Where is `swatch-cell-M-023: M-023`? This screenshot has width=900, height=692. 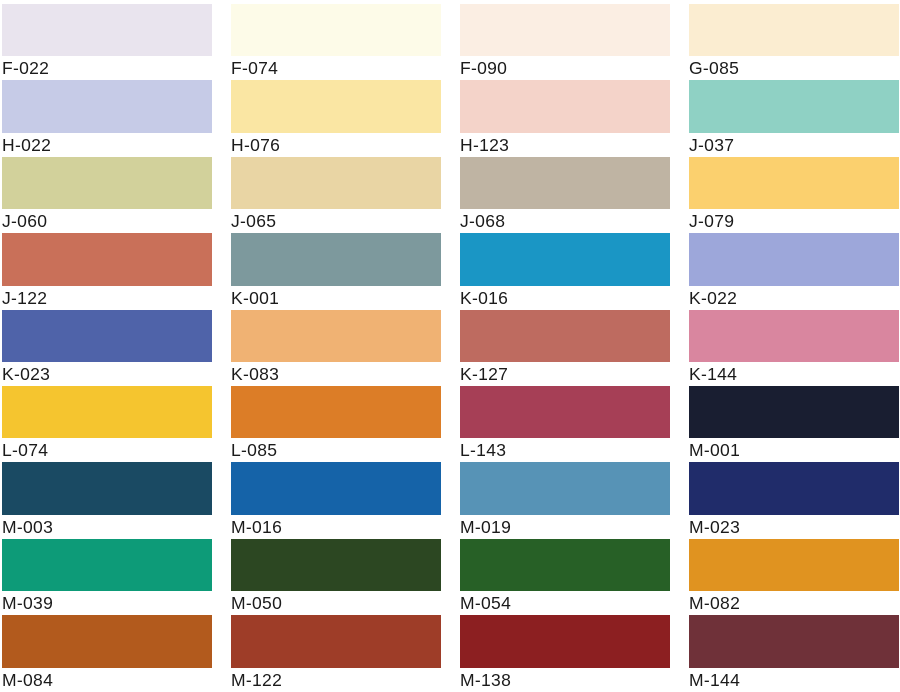 swatch-cell-M-023: M-023 is located at coordinates (794, 500).